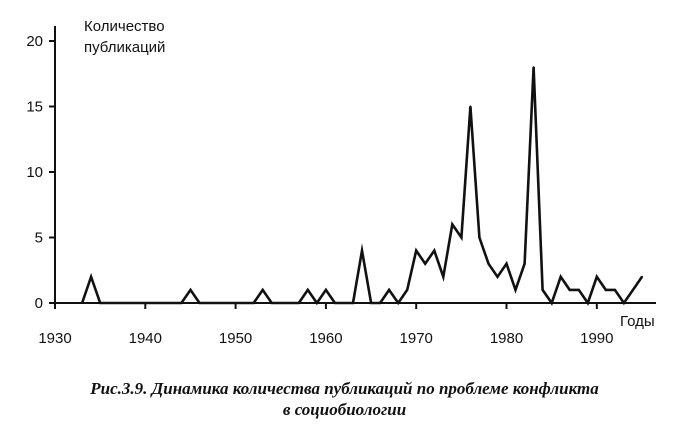 The width and height of the screenshot is (689, 439). I want to click on x-tick-label: 1970, so click(416, 338).